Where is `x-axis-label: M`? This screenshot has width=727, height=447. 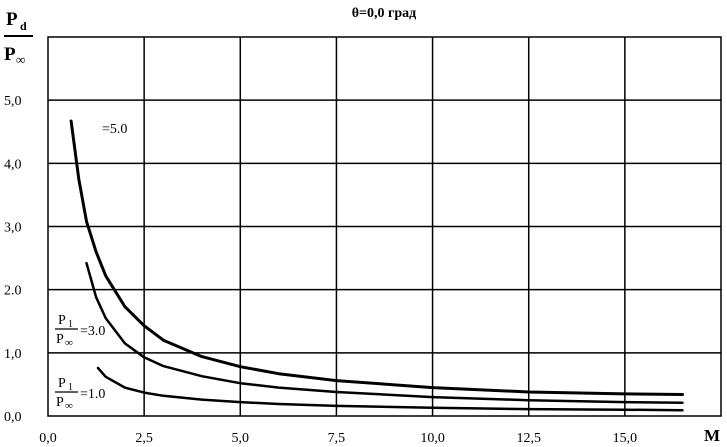
x-axis-label: M is located at coordinates (712, 435).